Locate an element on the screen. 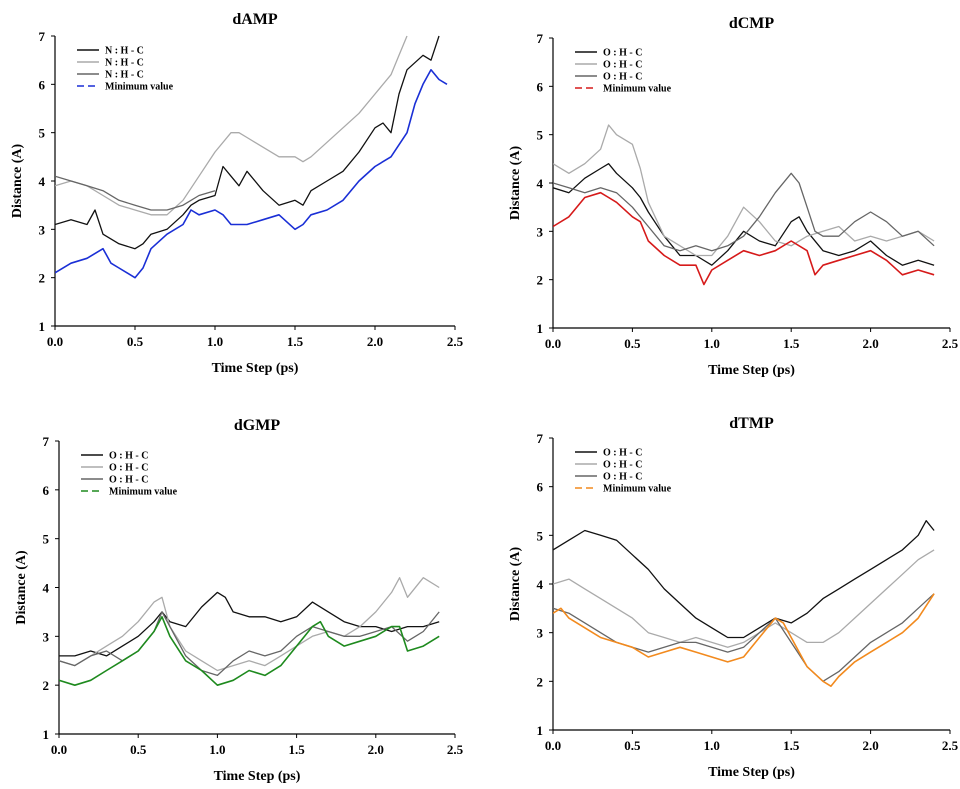 This screenshot has height=789, width=960. chart-dgmp-y-tick-label: 2 is located at coordinates (46, 685).